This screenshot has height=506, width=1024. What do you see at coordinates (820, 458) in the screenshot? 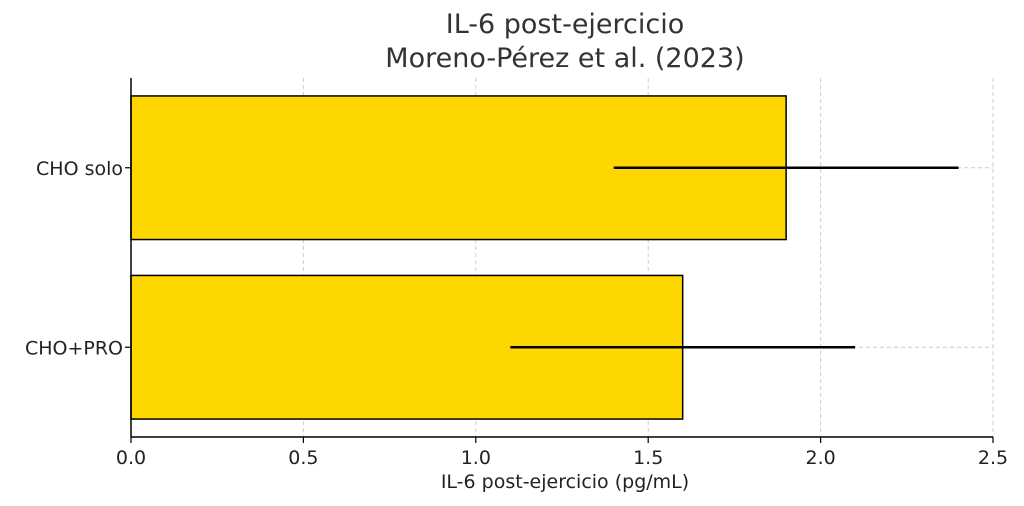
I see `x-tick-label: 2.0` at bounding box center [820, 458].